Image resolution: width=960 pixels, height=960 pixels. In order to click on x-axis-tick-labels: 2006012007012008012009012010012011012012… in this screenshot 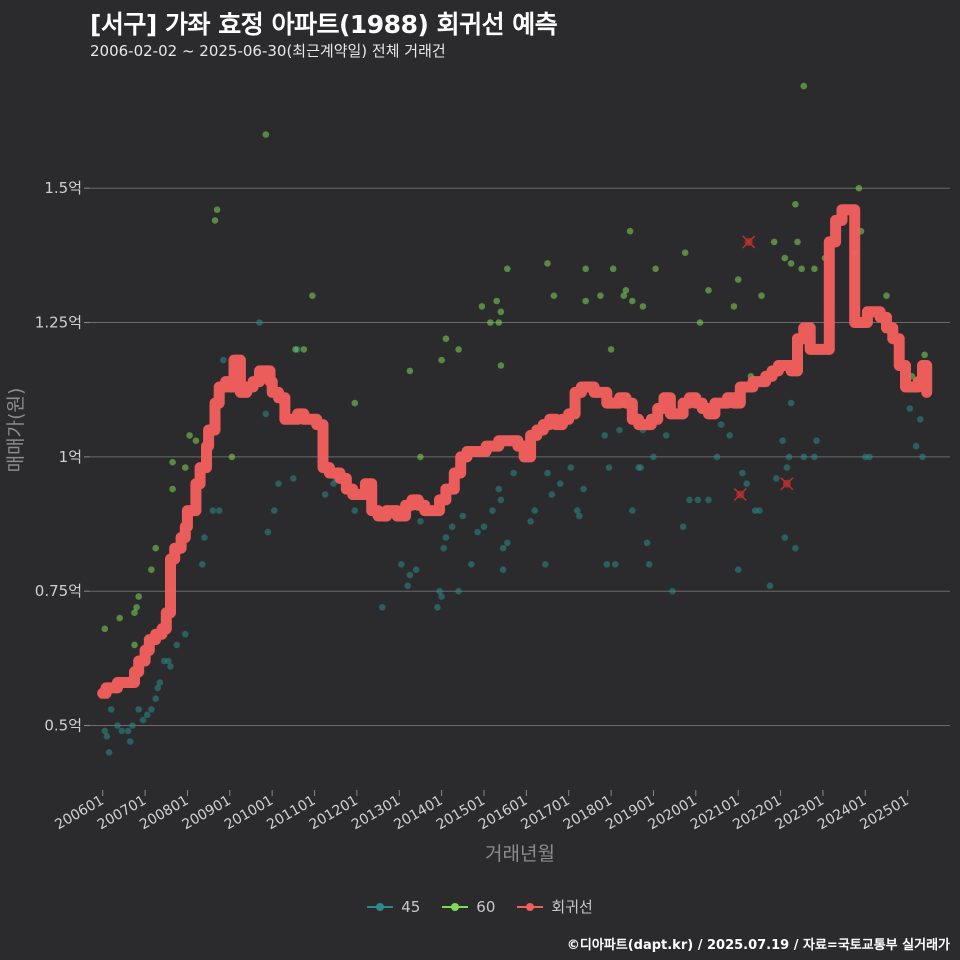, I will do `click(481, 813)`.